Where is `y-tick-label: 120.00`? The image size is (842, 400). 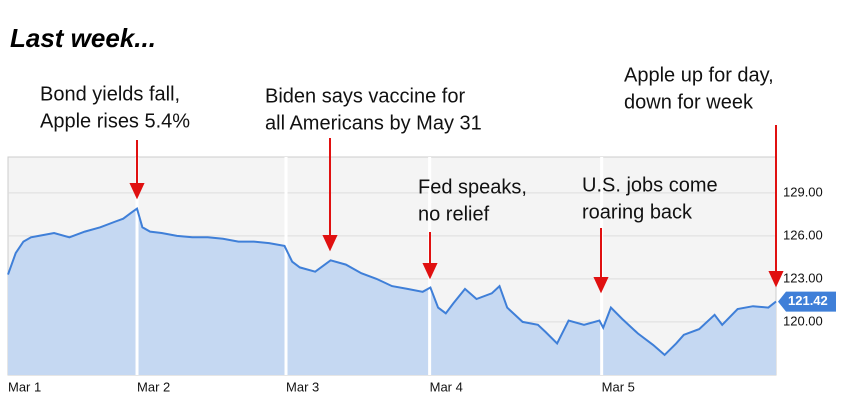
y-tick-label: 120.00 is located at coordinates (803, 320).